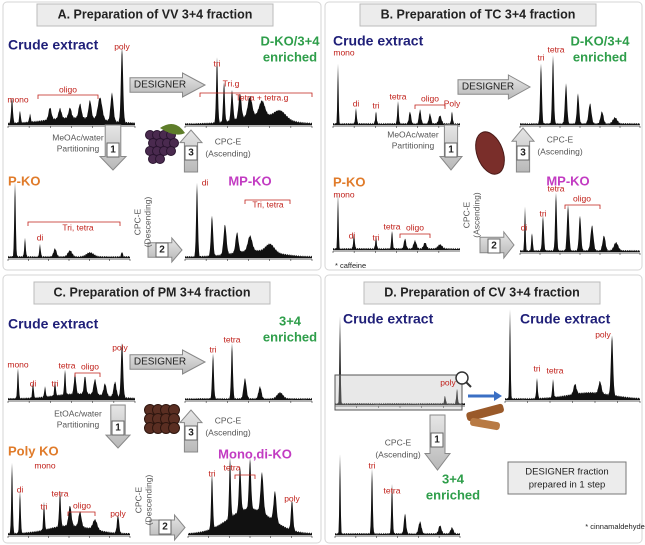 The image size is (645, 545). What do you see at coordinates (172, 129) in the screenshot?
I see `grape-leaf` at bounding box center [172, 129].